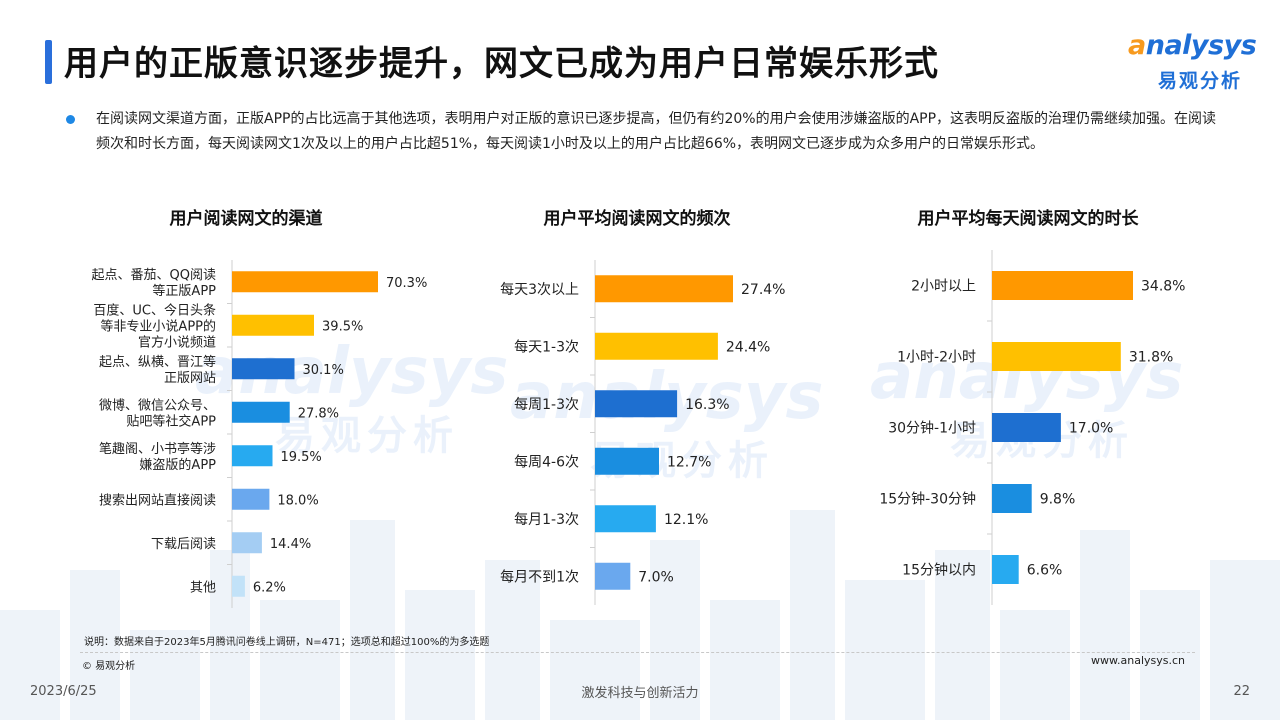 The height and width of the screenshot is (720, 1280). I want to click on category-label: 官方小说频道, so click(177, 342).